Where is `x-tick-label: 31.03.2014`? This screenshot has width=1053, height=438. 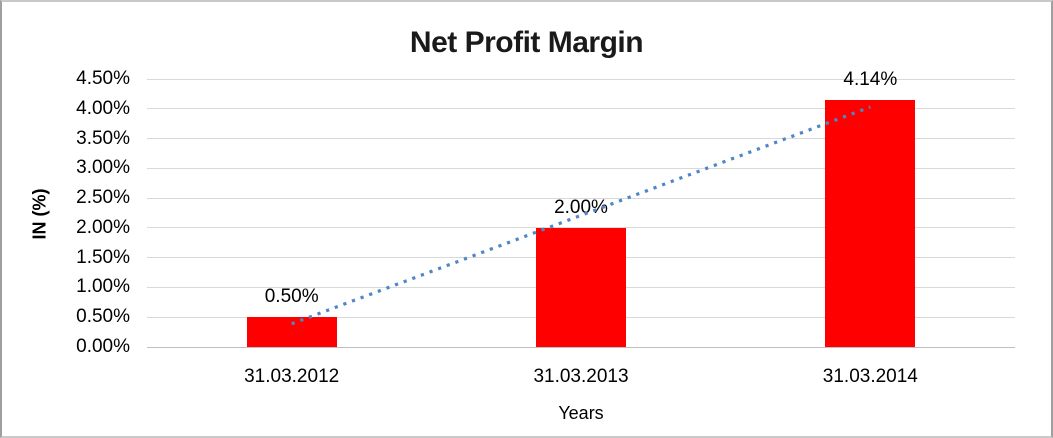 x-tick-label: 31.03.2014 is located at coordinates (870, 376).